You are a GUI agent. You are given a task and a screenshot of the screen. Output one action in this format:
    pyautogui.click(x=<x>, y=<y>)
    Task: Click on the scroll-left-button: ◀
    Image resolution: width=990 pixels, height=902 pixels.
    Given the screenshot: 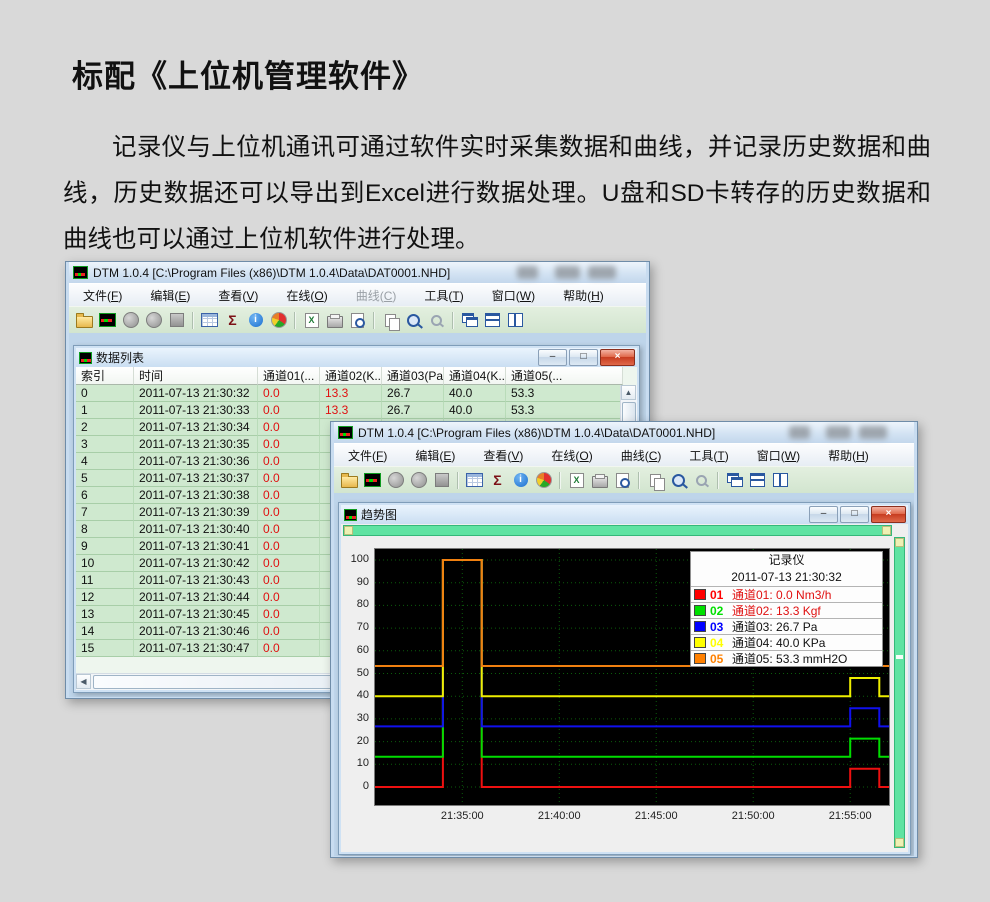 What is the action you would take?
    pyautogui.click(x=83, y=681)
    